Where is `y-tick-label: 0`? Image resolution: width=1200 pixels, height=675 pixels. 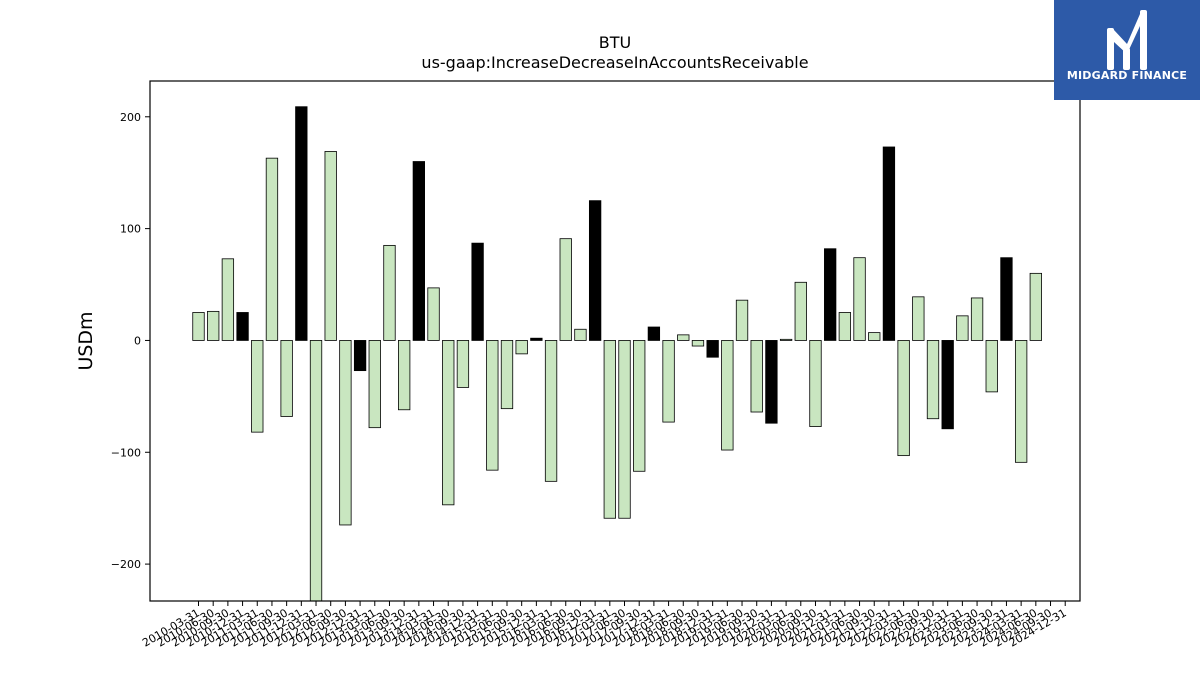 y-tick-label: 0 is located at coordinates (137, 340).